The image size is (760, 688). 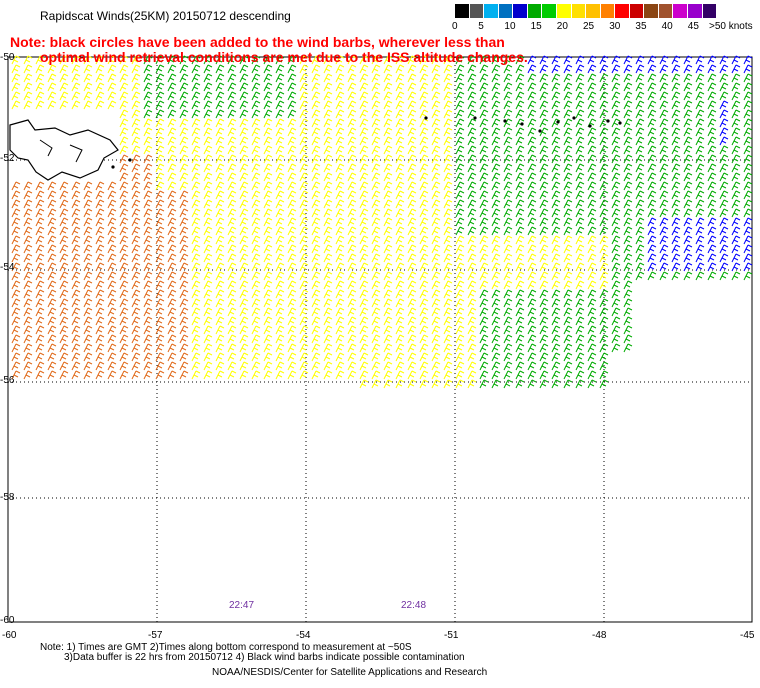 I want to click on lon-label-5: -48, so click(x=599, y=635).